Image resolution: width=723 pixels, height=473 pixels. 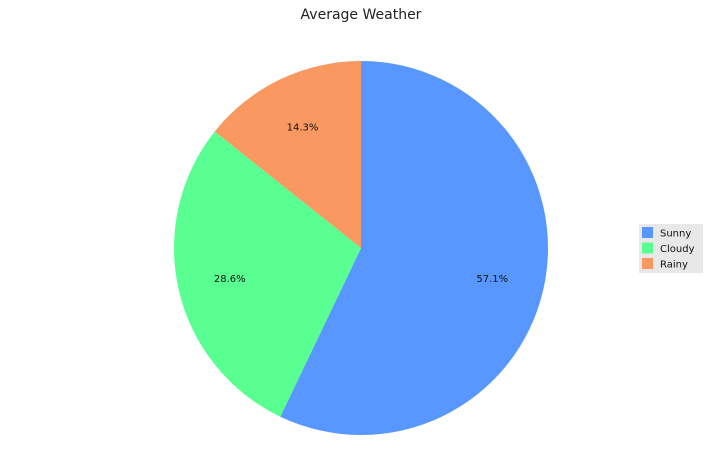 I want to click on legend-label-cloudy: Cloudy, so click(x=677, y=249).